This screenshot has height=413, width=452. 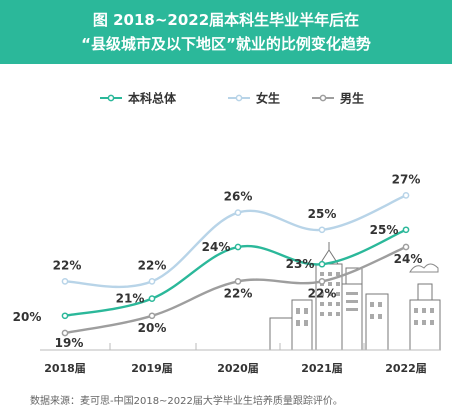 What do you see at coordinates (322, 368) in the screenshot?
I see `x-tick-label: 2021届` at bounding box center [322, 368].